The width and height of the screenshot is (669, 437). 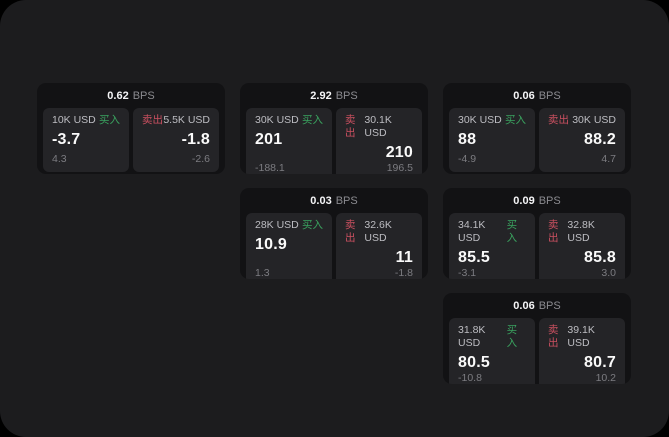 What do you see at coordinates (467, 159) in the screenshot?
I see `buy-change: -4.9` at bounding box center [467, 159].